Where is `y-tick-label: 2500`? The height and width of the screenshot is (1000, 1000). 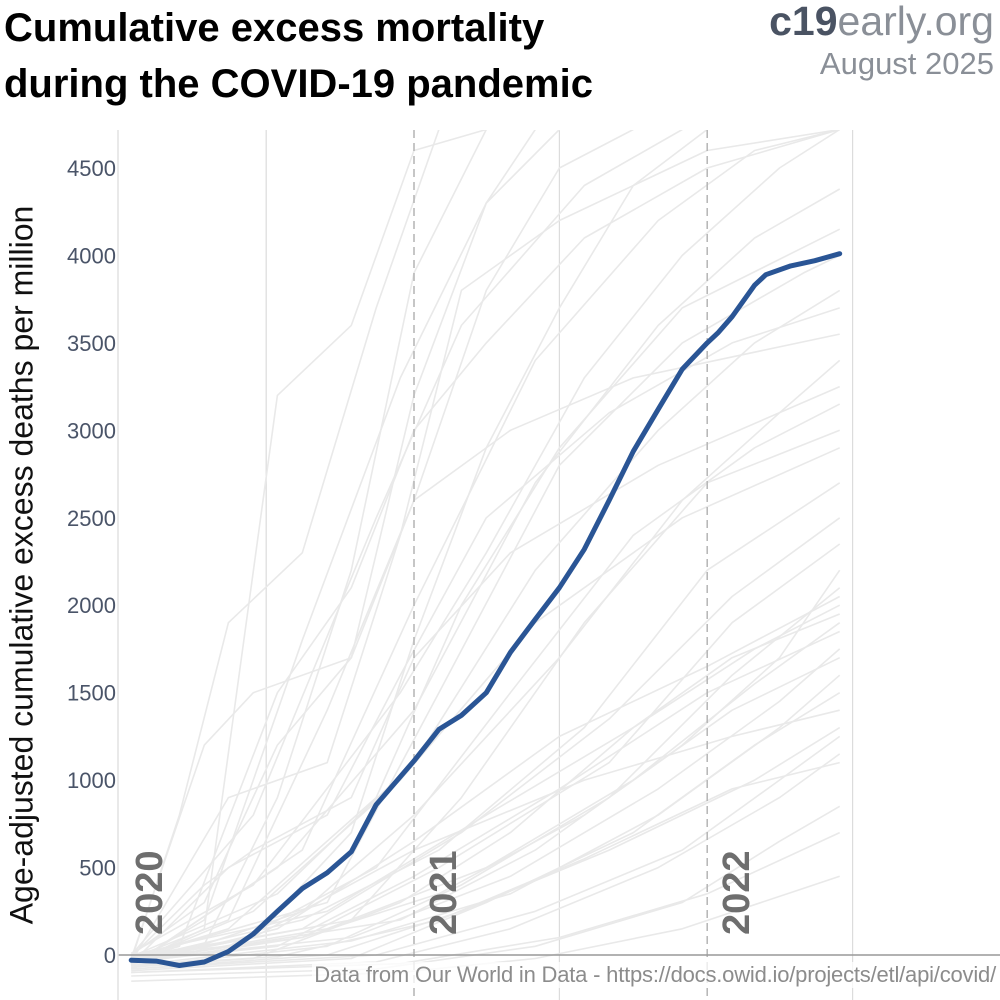 y-tick-label: 2500 is located at coordinates (91, 518).